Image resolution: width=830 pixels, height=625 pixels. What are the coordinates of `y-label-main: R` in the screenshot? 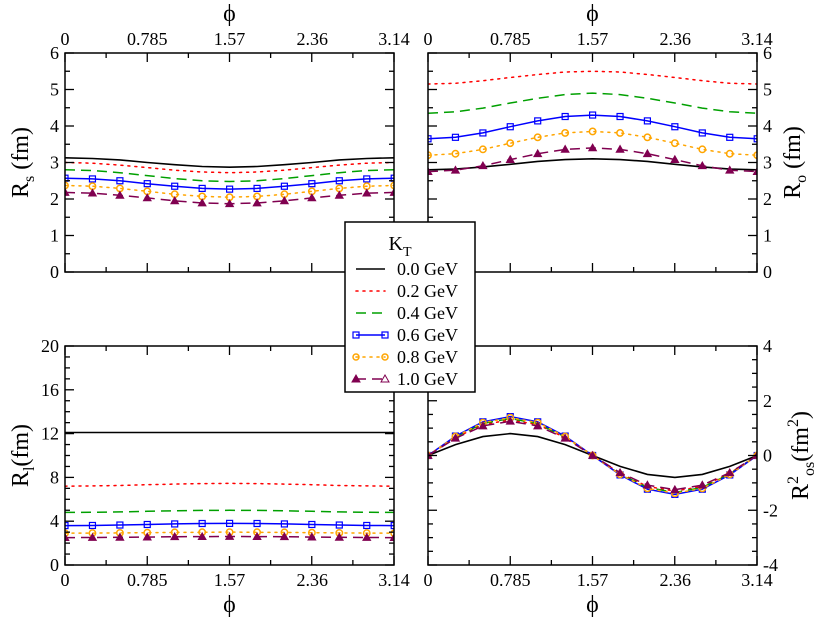 It's located at (21, 479).